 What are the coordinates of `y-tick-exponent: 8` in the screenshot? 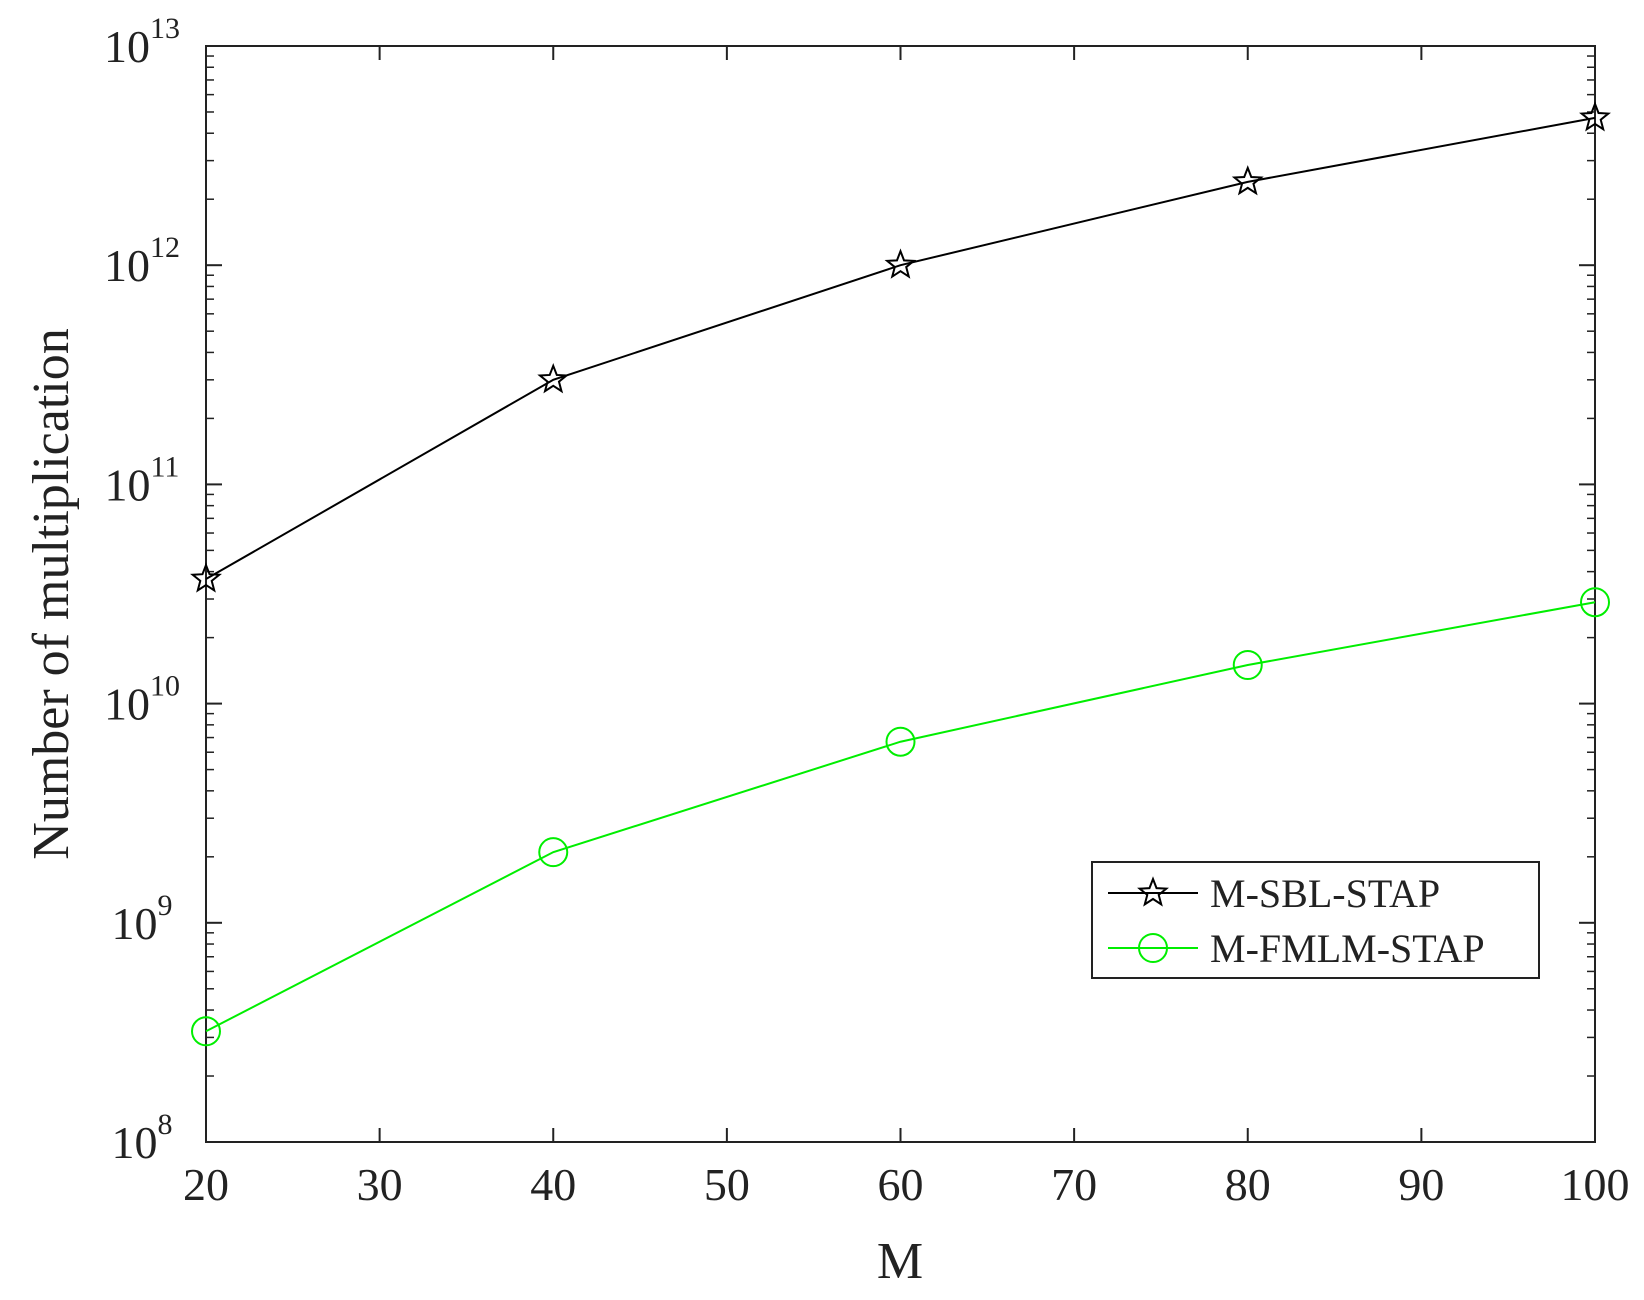 It's located at (165, 1124).